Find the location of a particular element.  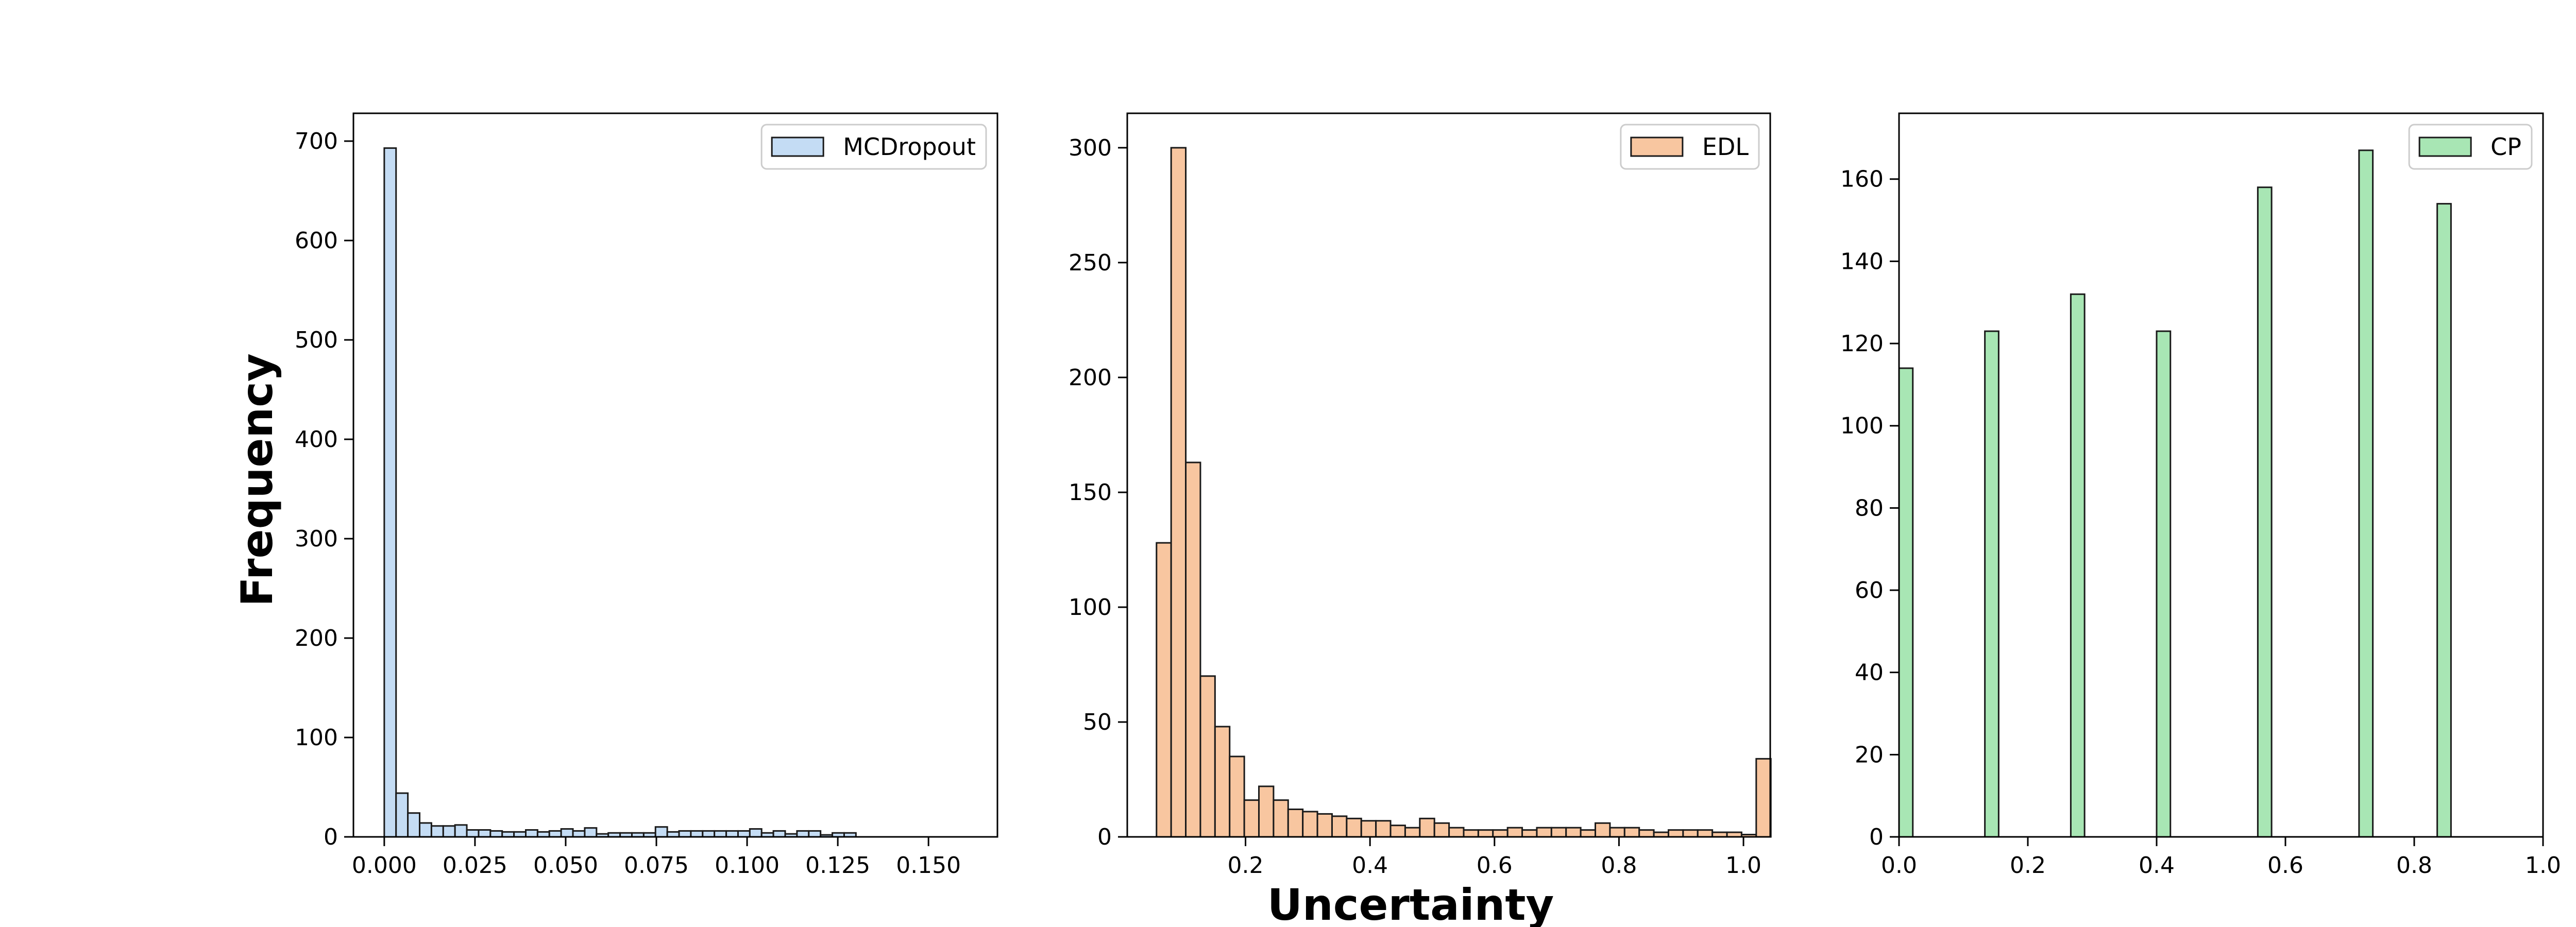

mcdropout-x-tick-label: 0.125 is located at coordinates (837, 865).